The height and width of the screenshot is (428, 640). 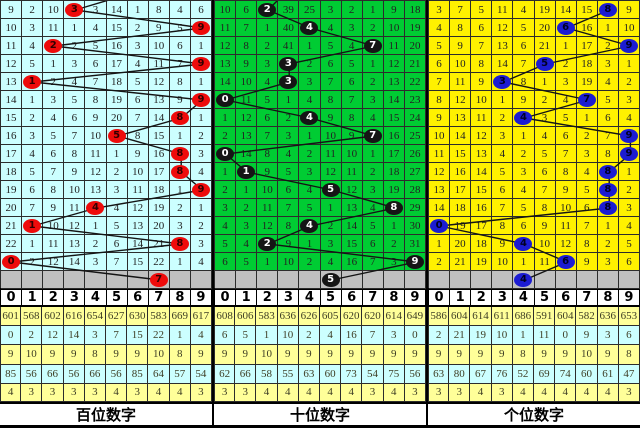 What do you see at coordinates (75, 64) in the screenshot?
I see `hundreds-cell-r3-c3: 3` at bounding box center [75, 64].